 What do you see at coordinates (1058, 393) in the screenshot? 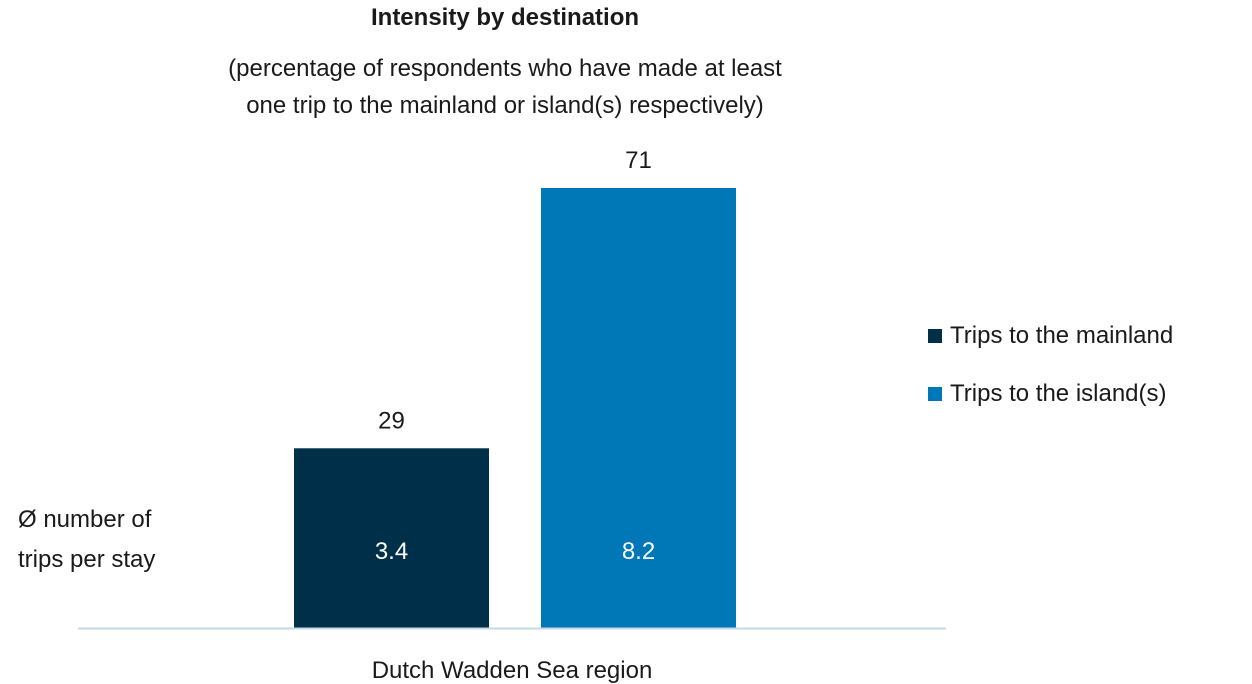
I see `legend-label-islands: Trips to the island(s)` at bounding box center [1058, 393].